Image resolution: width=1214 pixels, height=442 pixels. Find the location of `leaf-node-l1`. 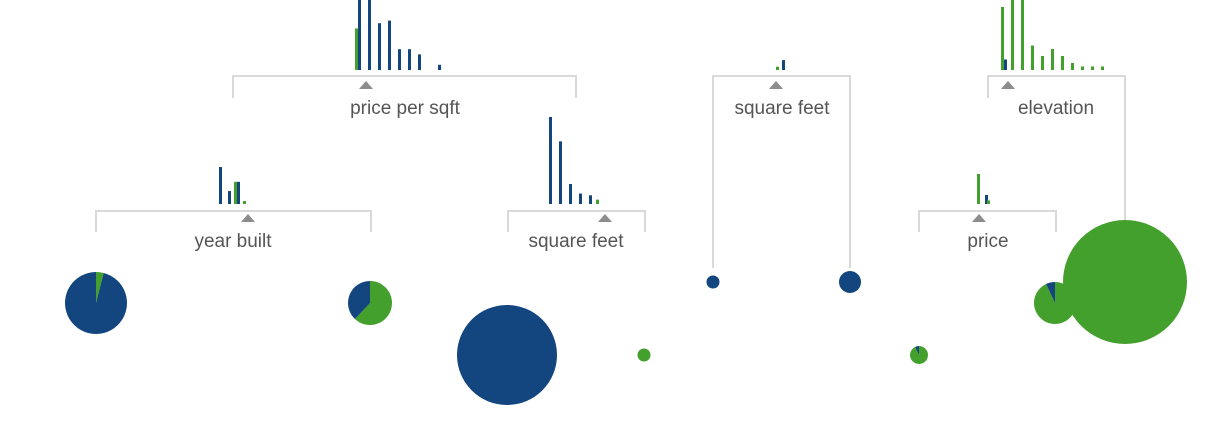

leaf-node-l1 is located at coordinates (370, 303).